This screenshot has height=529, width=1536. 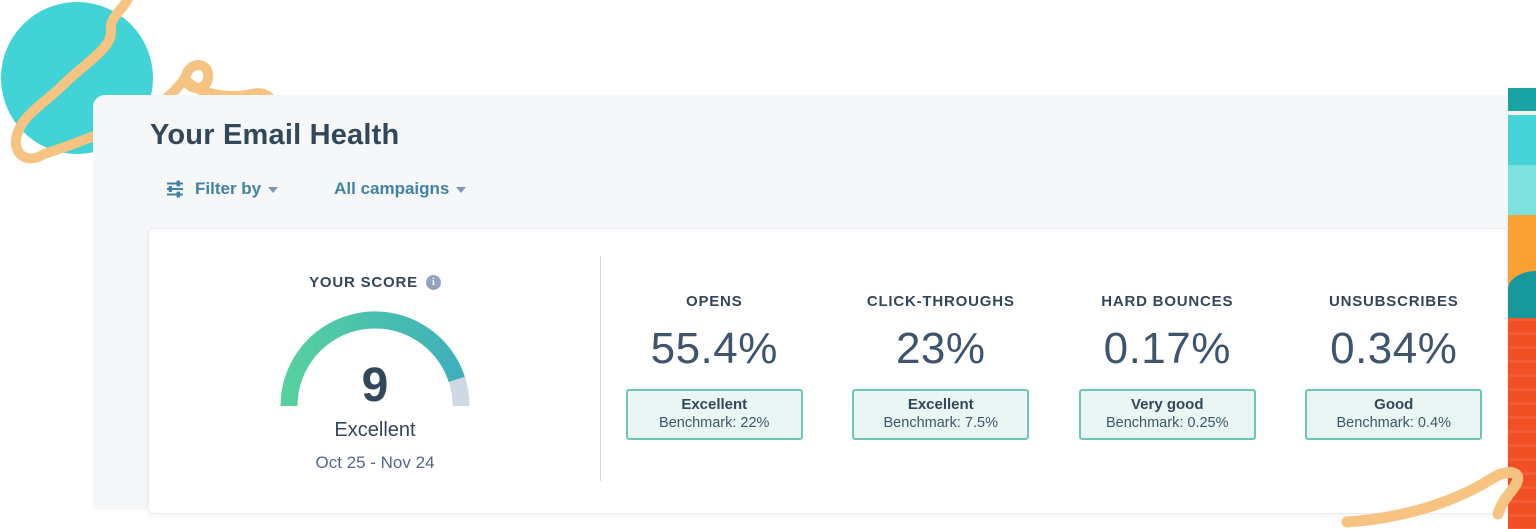 What do you see at coordinates (1393, 423) in the screenshot?
I see `badge-benchmark: Benchmark: 0.4%` at bounding box center [1393, 423].